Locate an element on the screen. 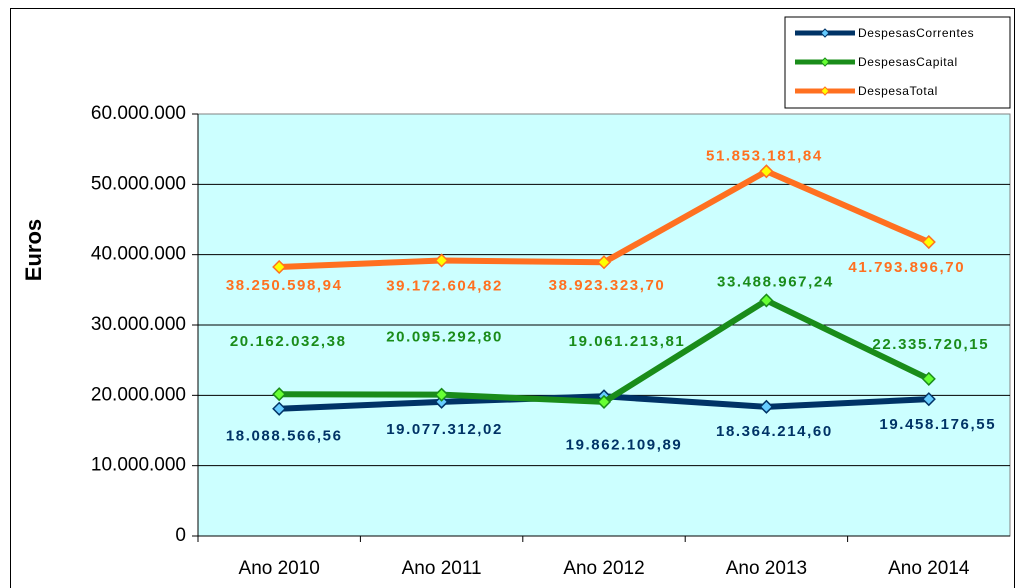 Image resolution: width=1021 pixels, height=588 pixels. y-tick-label: 40.000.000 is located at coordinates (138, 254).